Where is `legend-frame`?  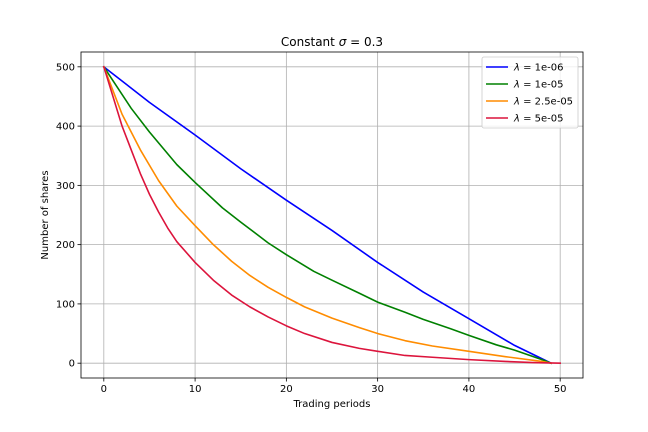 legend-frame is located at coordinates (530, 92).